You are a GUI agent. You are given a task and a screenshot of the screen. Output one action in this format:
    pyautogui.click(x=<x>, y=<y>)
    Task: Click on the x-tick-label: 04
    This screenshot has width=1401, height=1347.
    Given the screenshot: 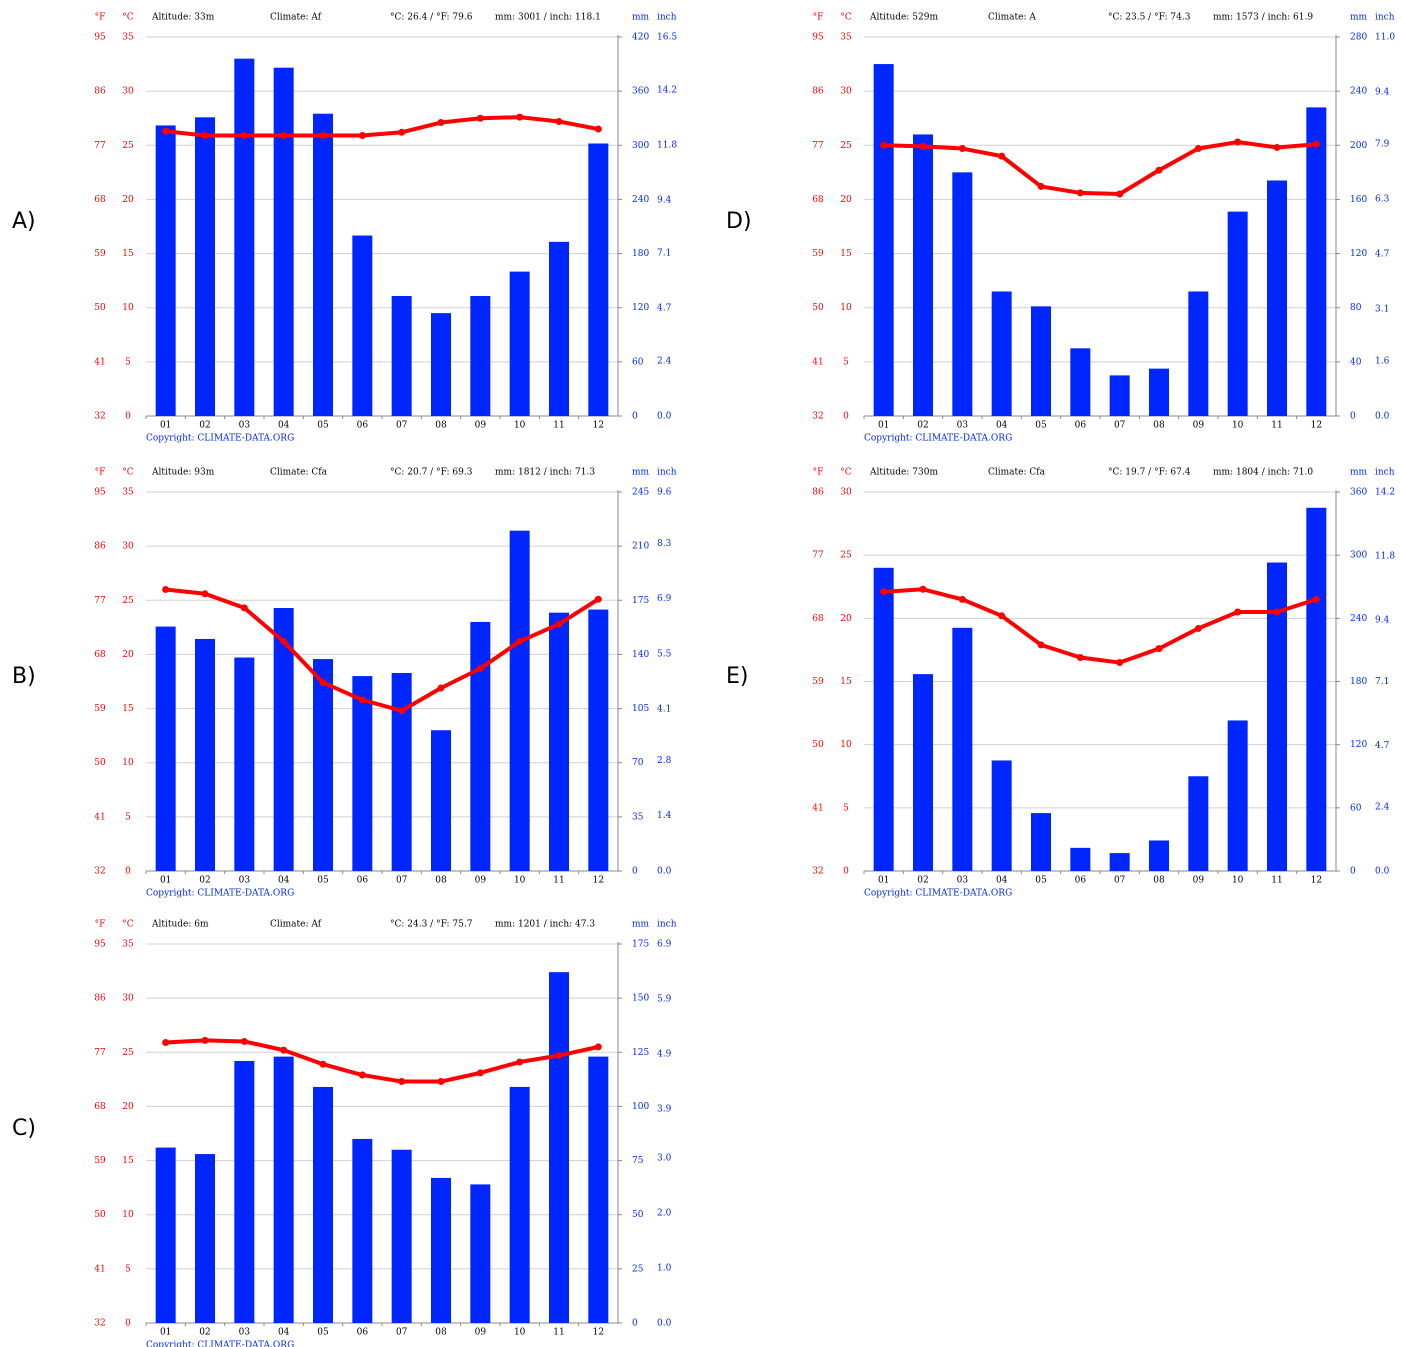 What is the action you would take?
    pyautogui.click(x=284, y=1333)
    